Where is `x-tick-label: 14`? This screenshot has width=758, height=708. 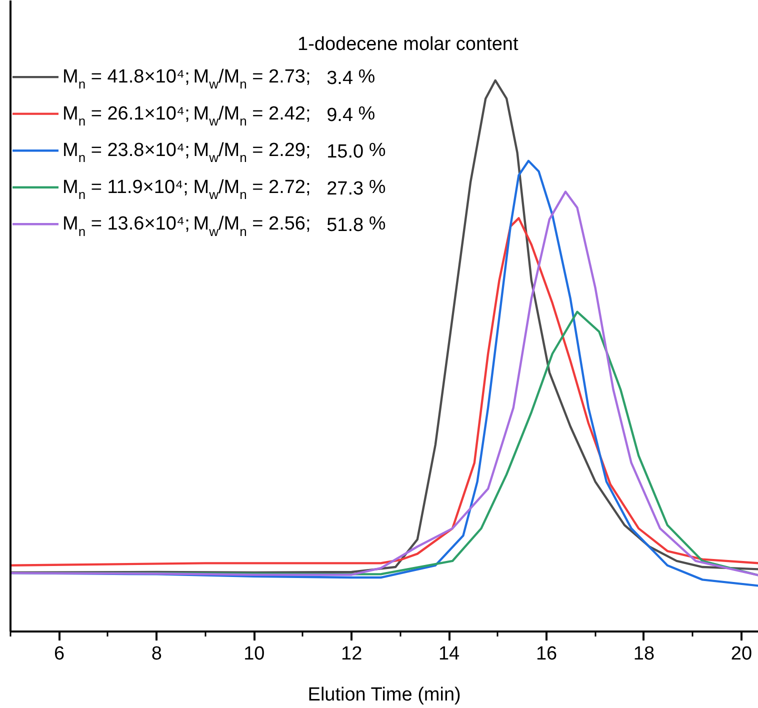 x-tick-label: 14 is located at coordinates (449, 654).